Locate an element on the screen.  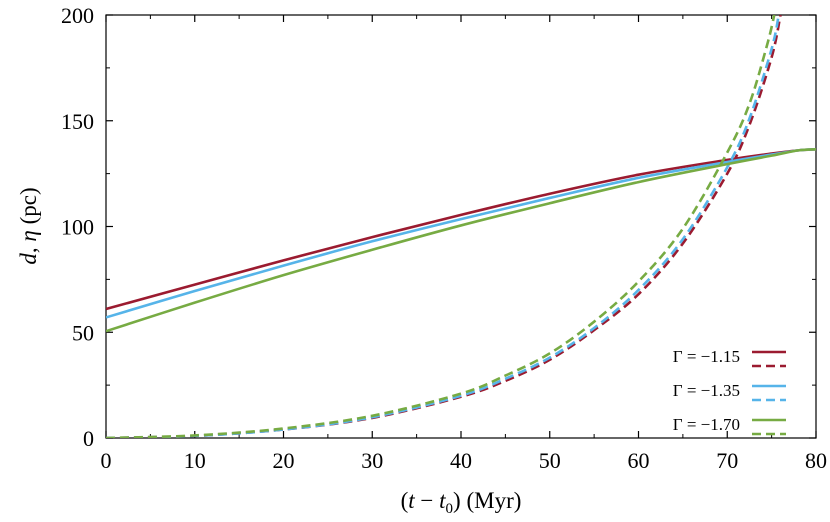
y-tick-label: 50 is located at coordinates (83, 332).